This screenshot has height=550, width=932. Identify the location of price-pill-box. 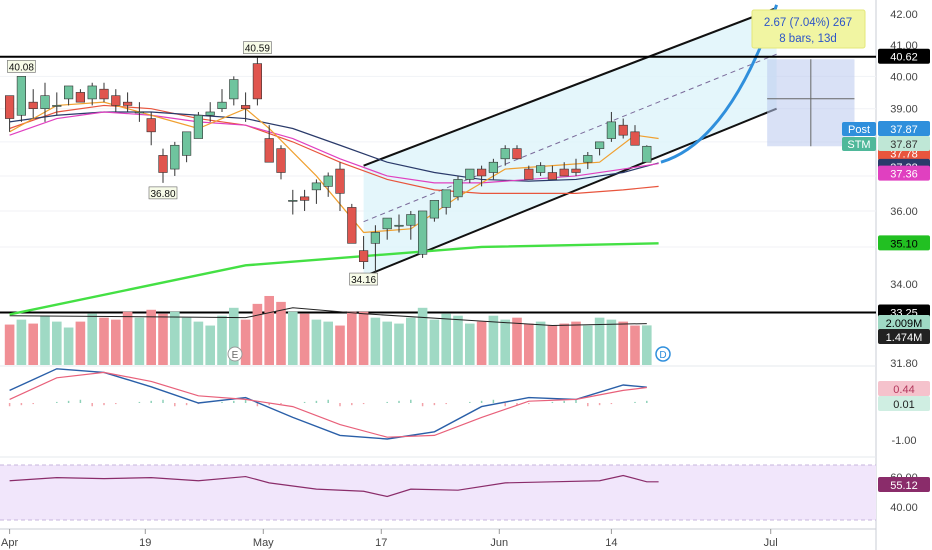
(904, 243).